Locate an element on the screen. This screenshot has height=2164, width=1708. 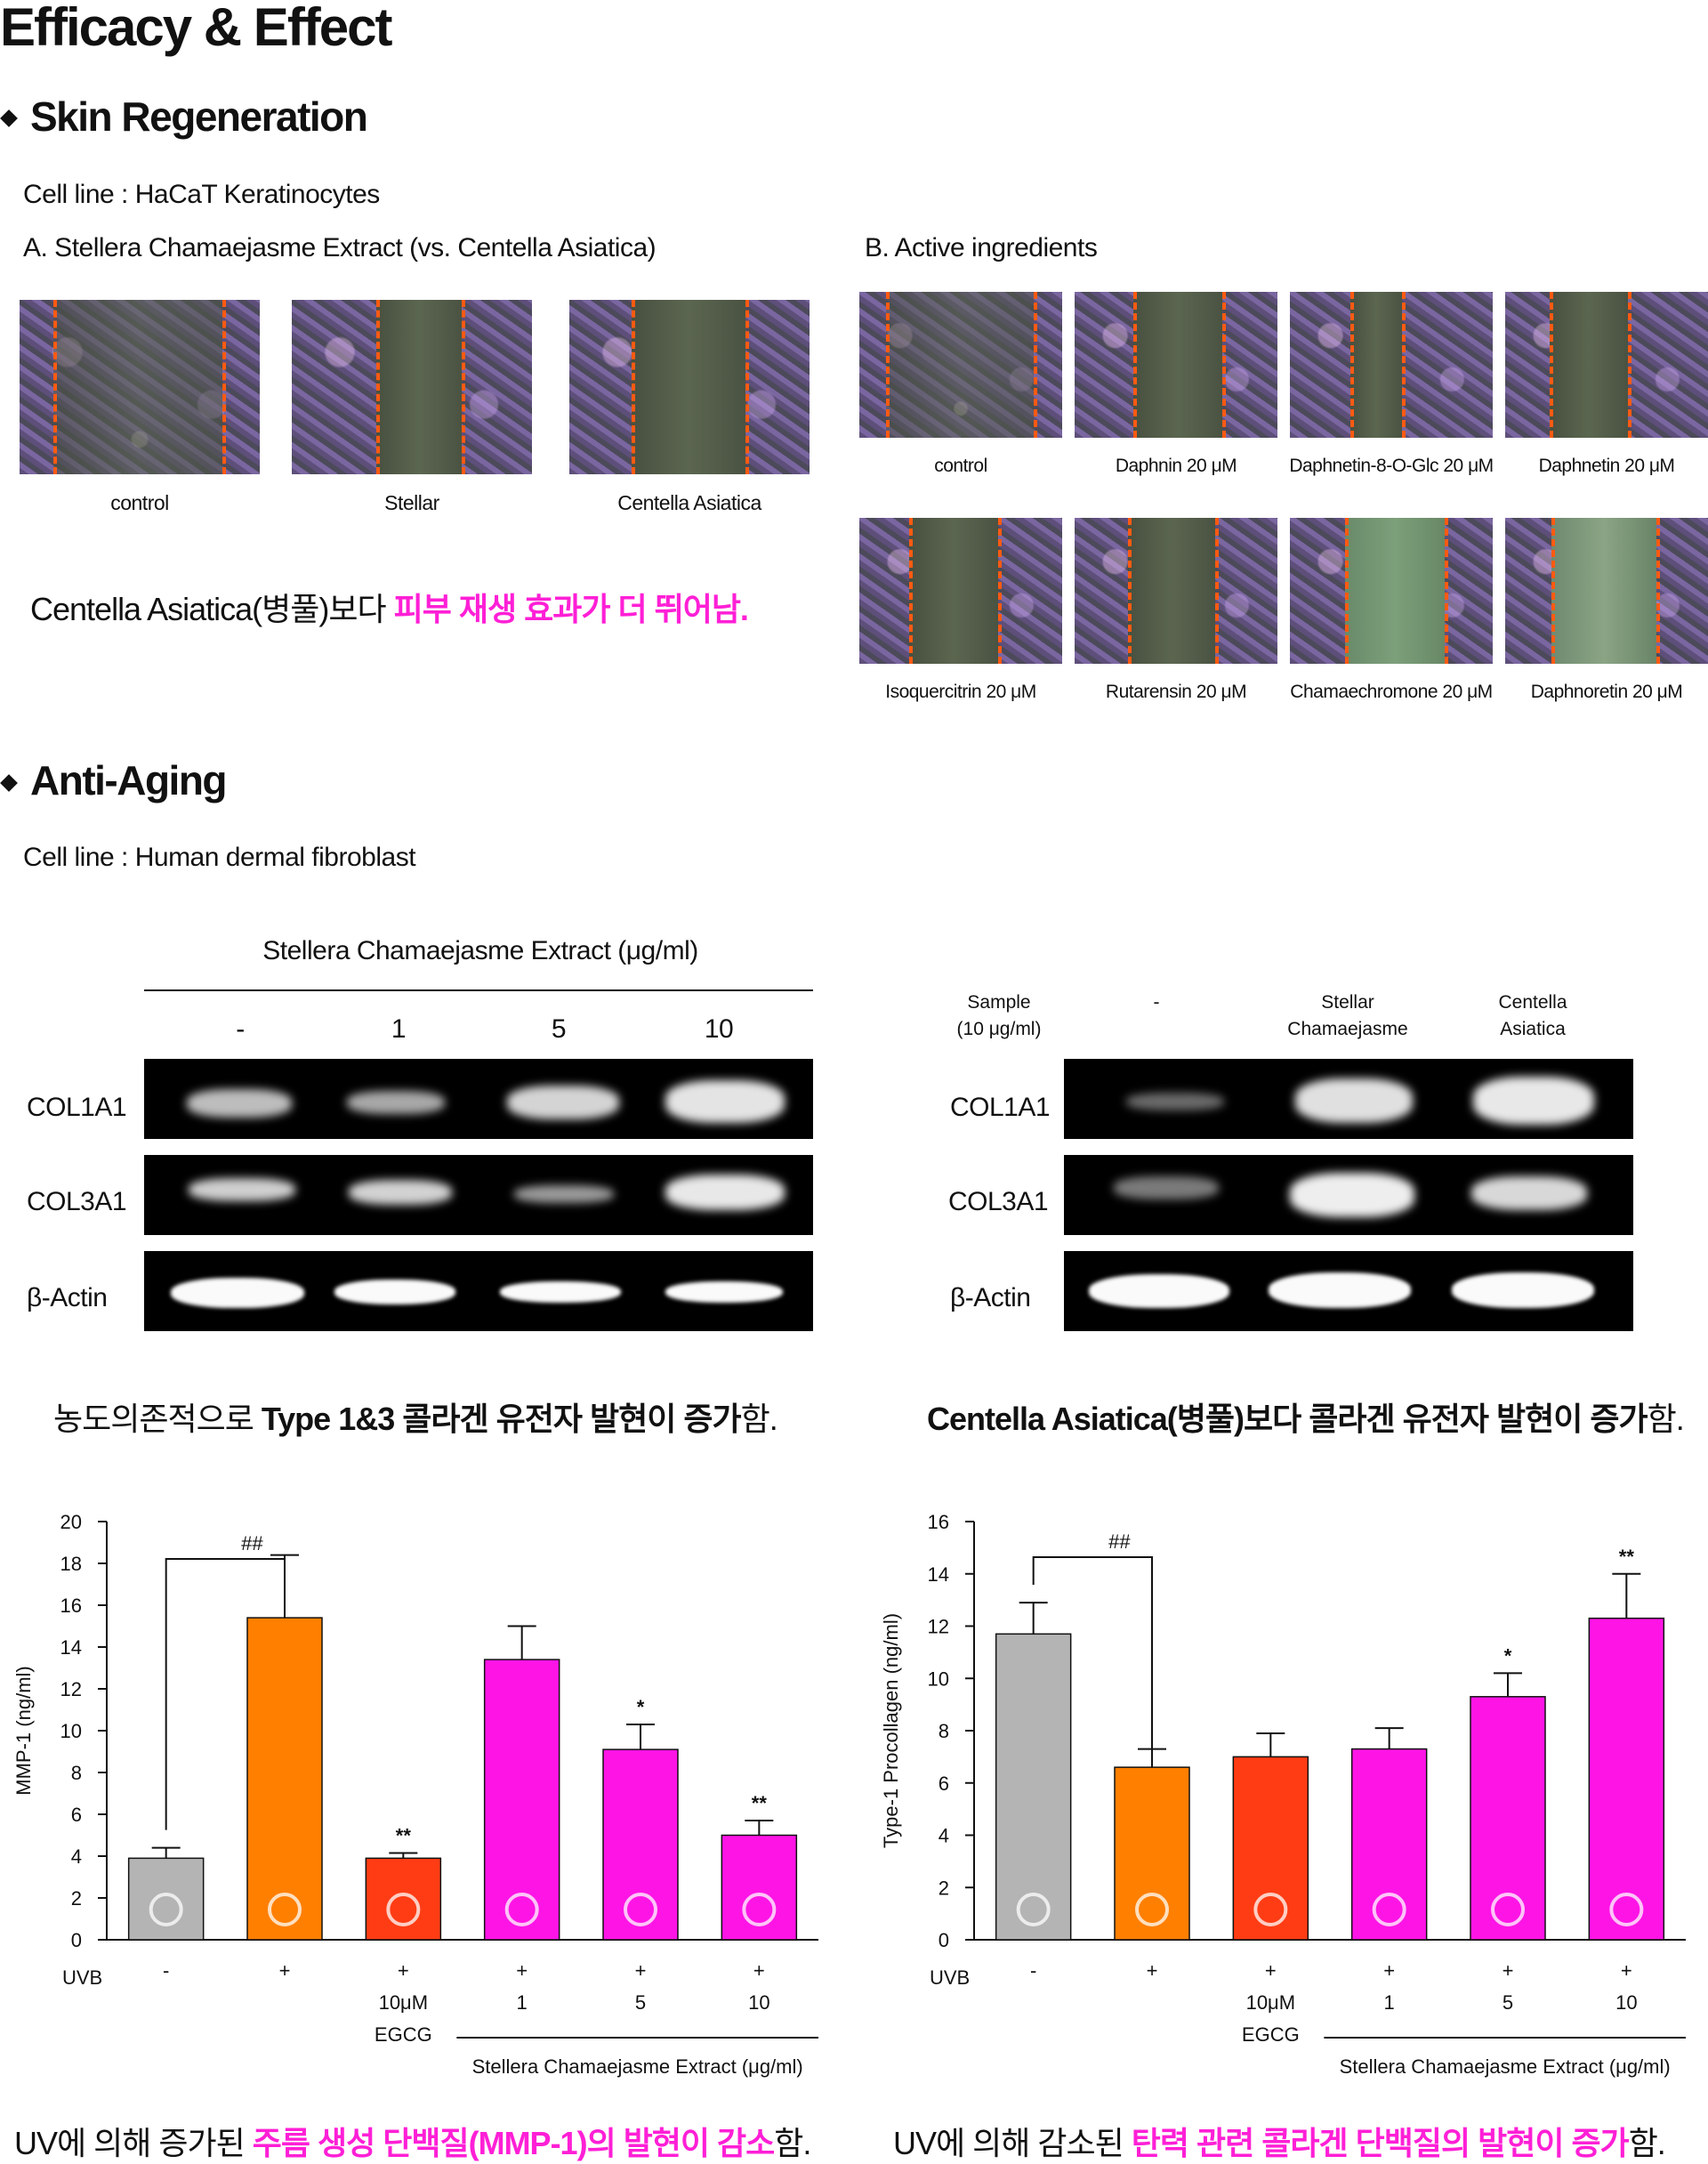
gel2-sample-label-line1: Sample is located at coordinates (999, 1002).